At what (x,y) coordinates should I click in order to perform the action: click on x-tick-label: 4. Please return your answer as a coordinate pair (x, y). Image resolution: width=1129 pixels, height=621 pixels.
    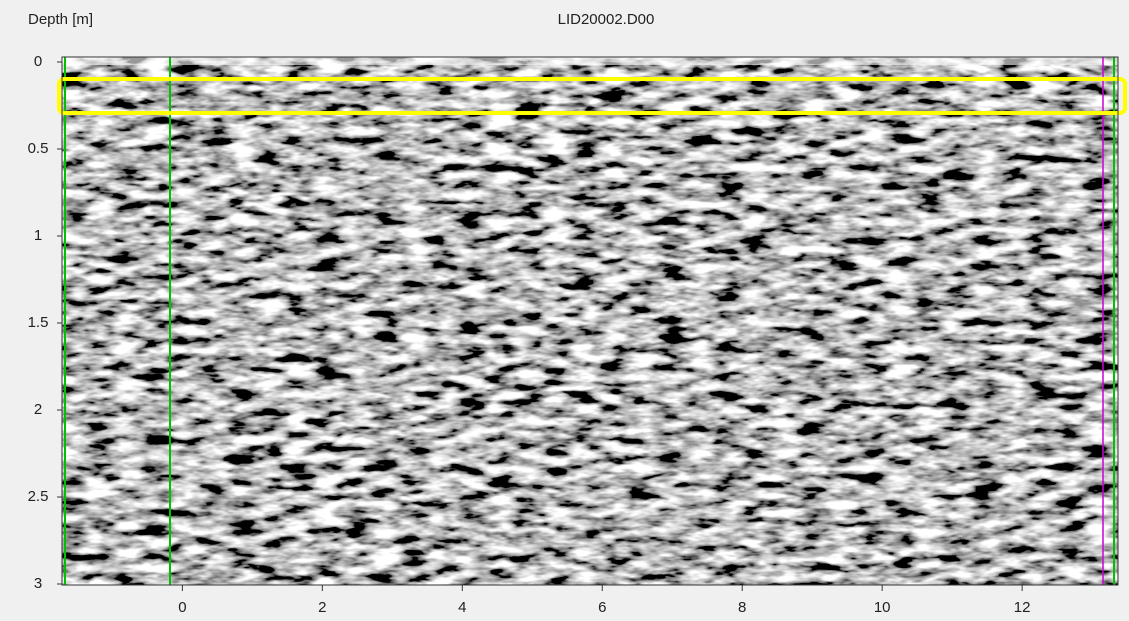
    Looking at the image, I should click on (462, 607).